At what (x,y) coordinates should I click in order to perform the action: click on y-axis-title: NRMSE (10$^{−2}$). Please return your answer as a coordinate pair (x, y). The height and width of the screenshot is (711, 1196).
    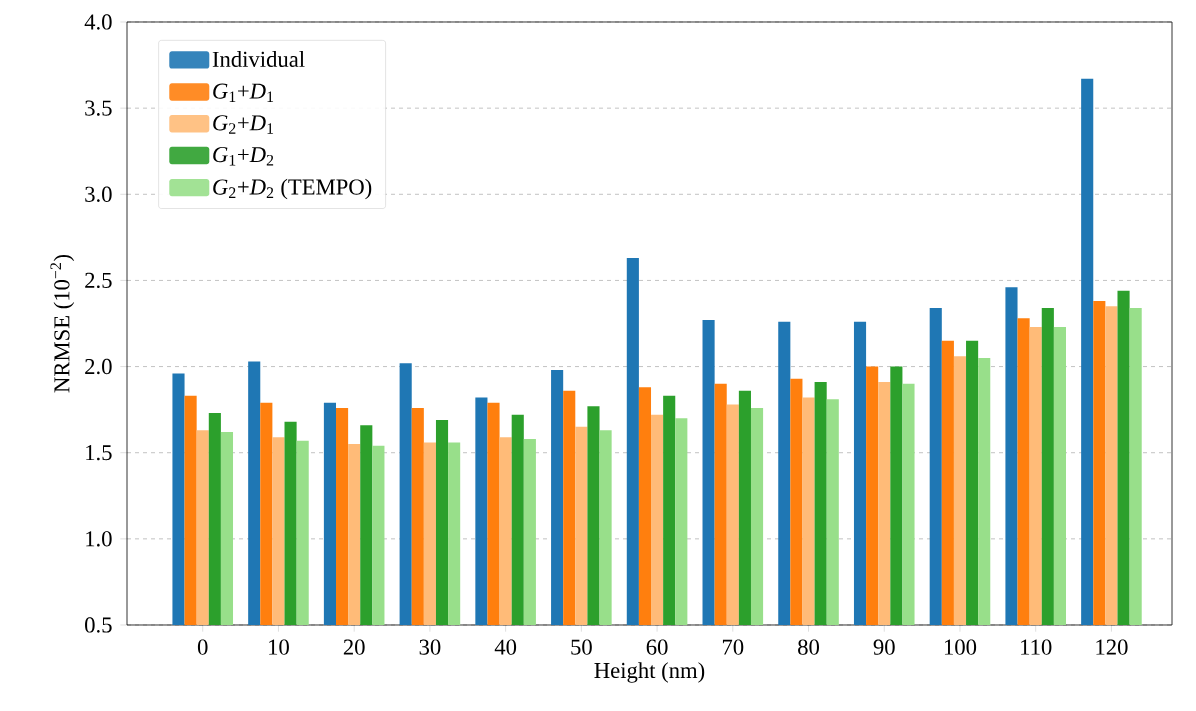
    Looking at the image, I should click on (62, 323).